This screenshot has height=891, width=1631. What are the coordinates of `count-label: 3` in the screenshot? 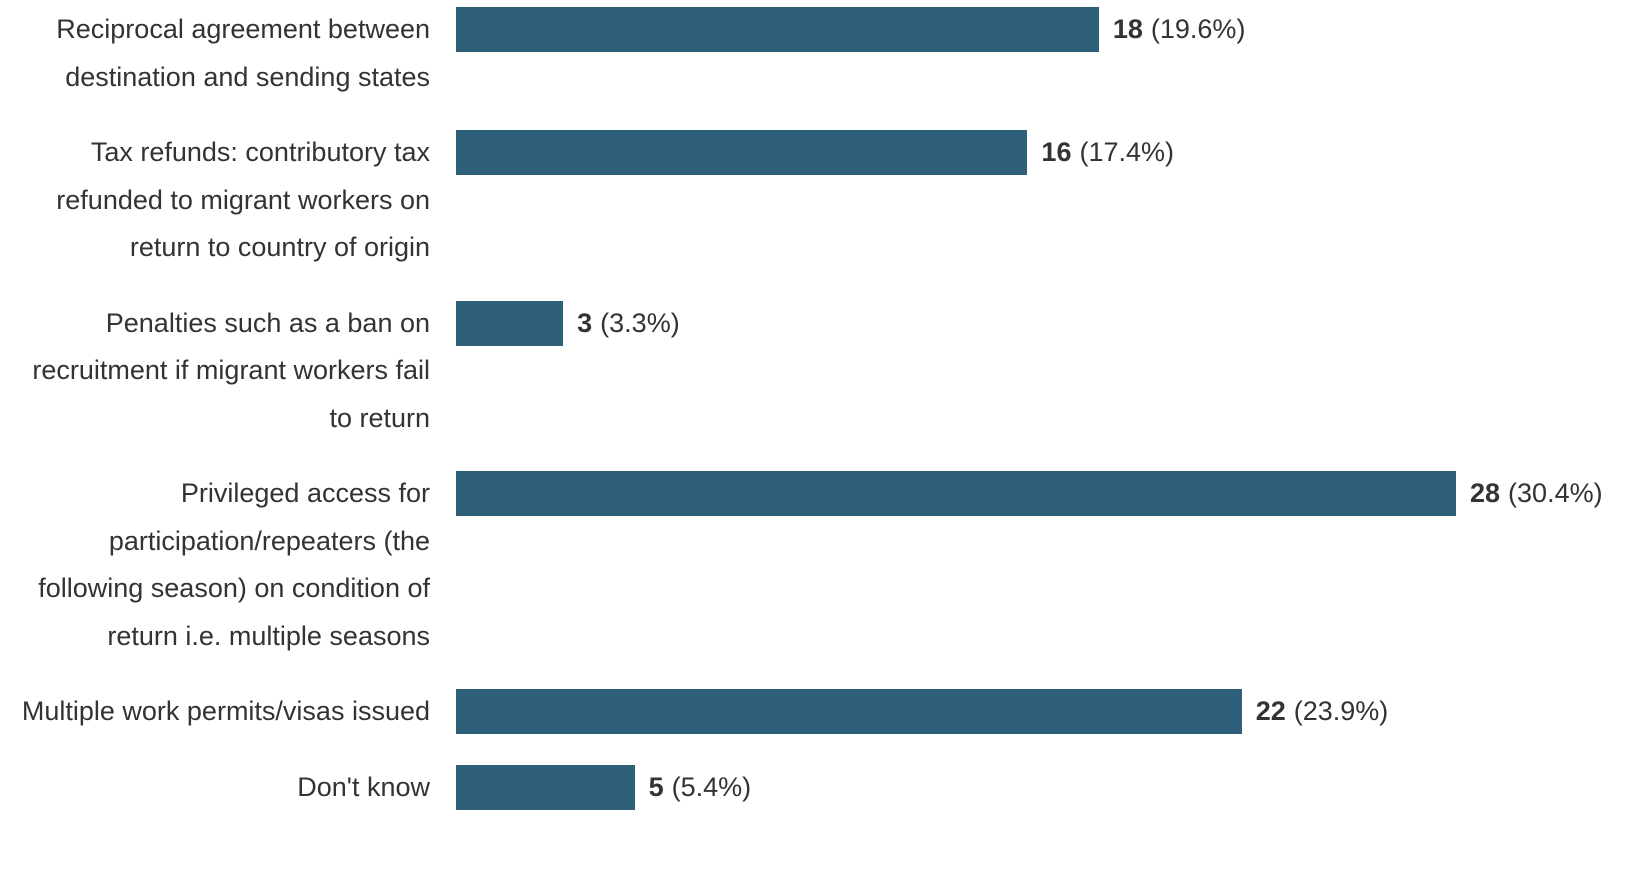 It's located at (585, 322).